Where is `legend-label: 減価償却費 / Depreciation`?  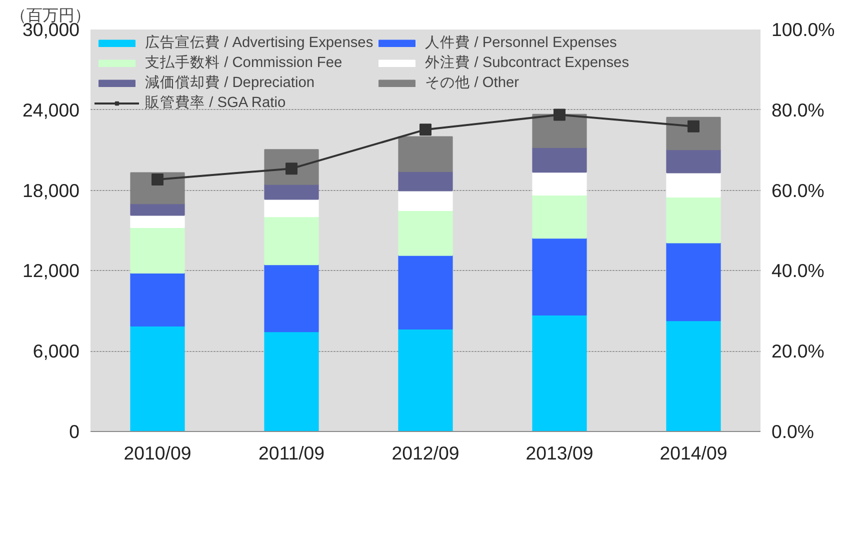 legend-label: 減価償却費 / Depreciation is located at coordinates (229, 83).